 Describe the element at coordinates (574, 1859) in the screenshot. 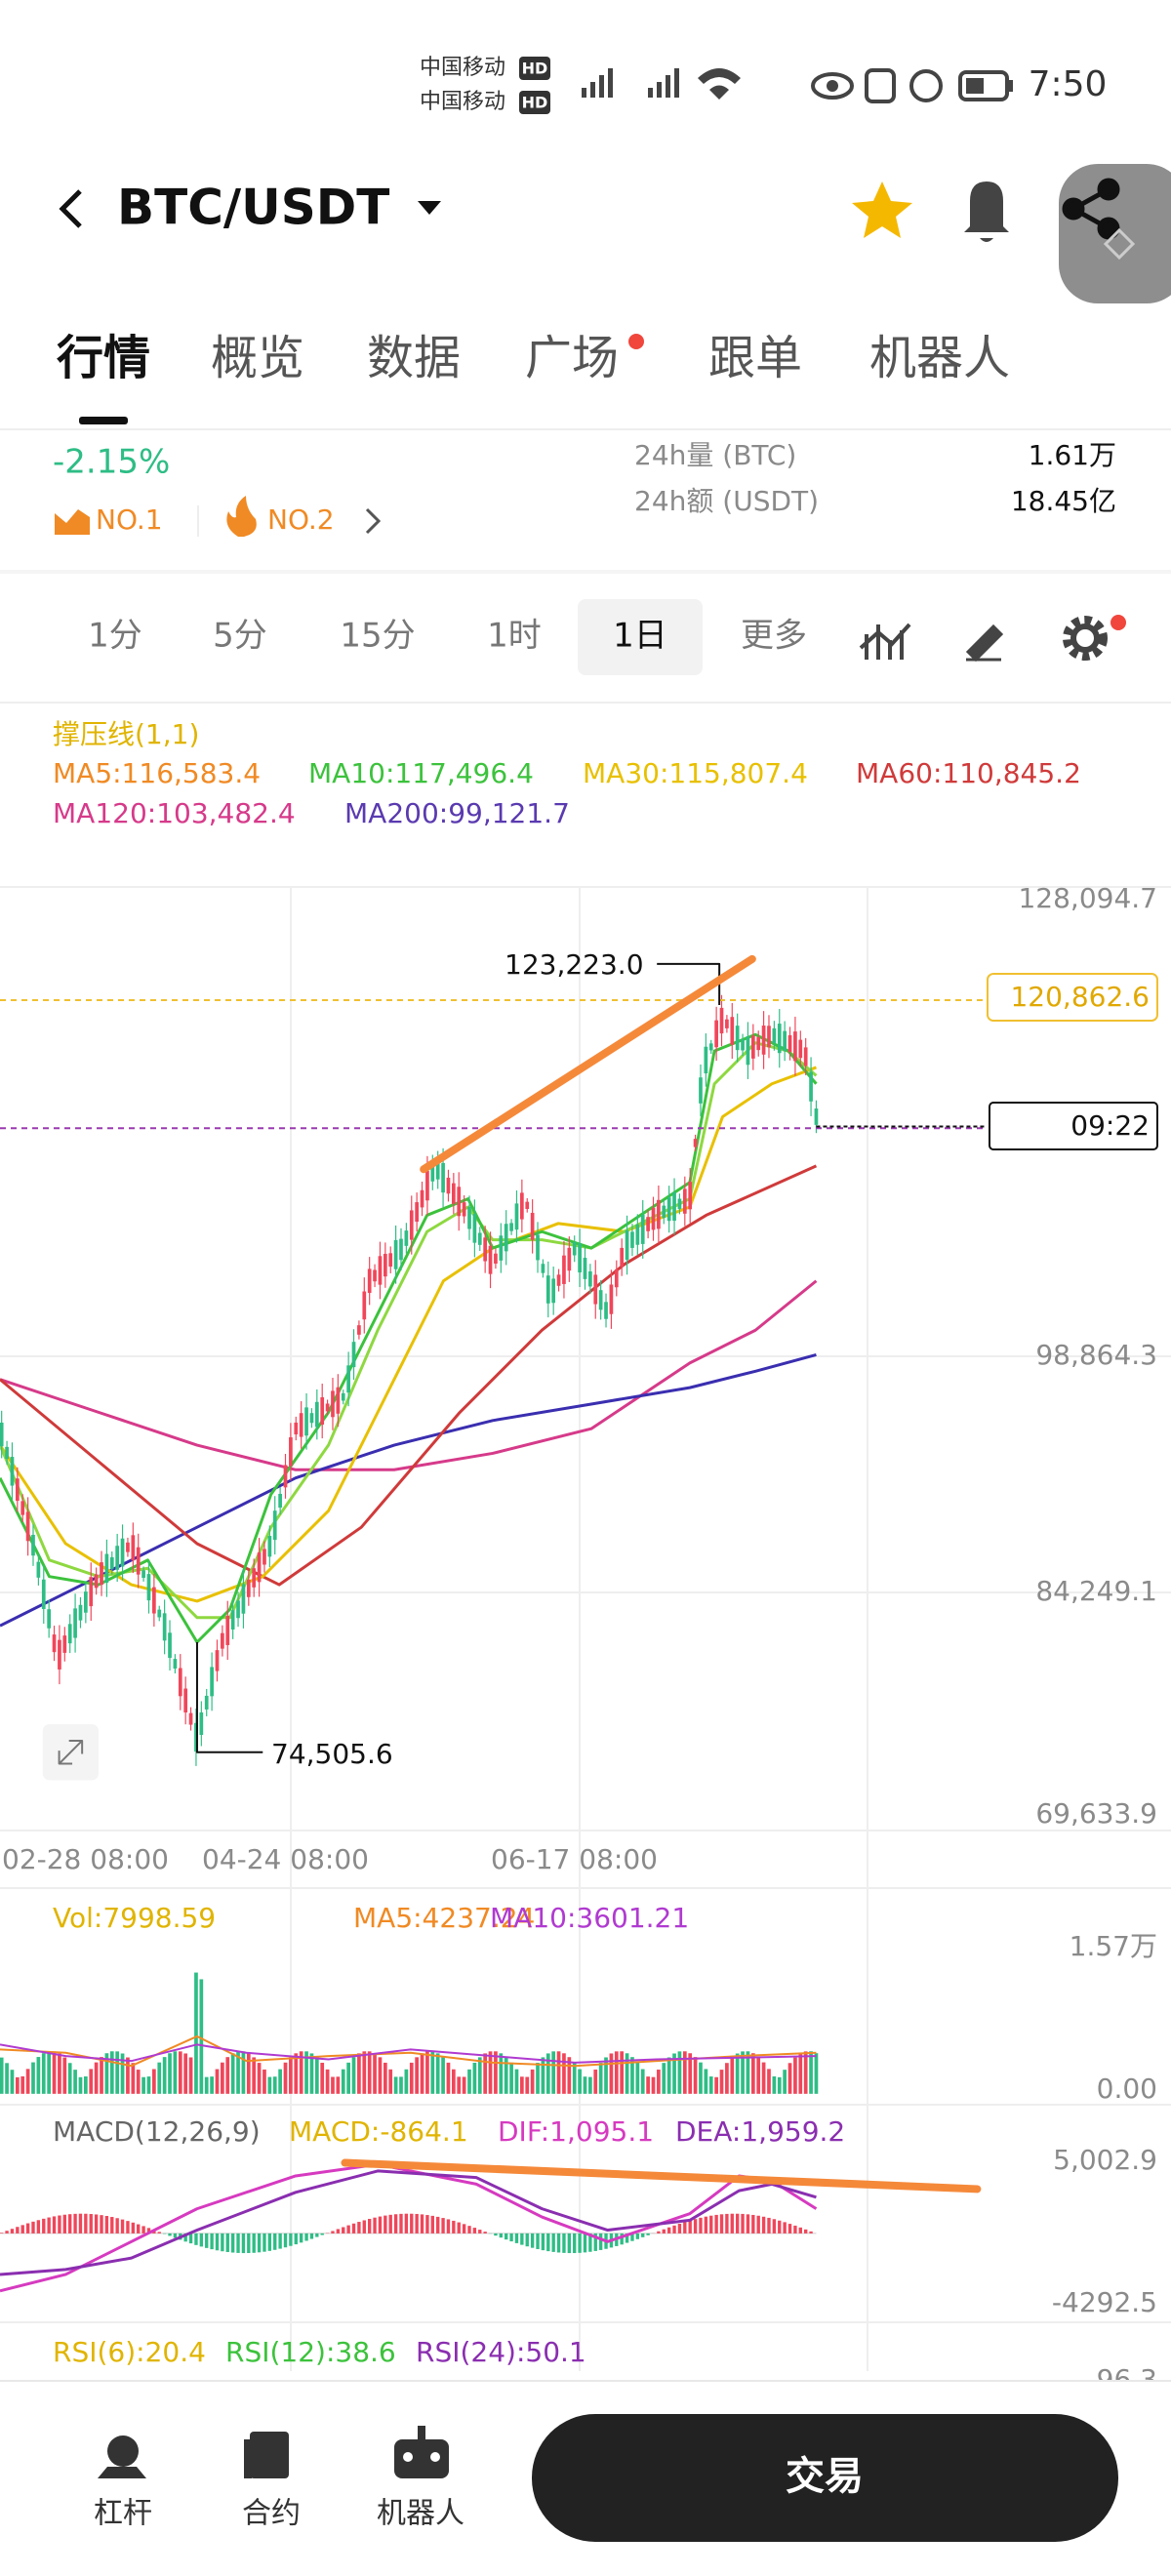

I see `date-label: 06-17 08:00` at that location.